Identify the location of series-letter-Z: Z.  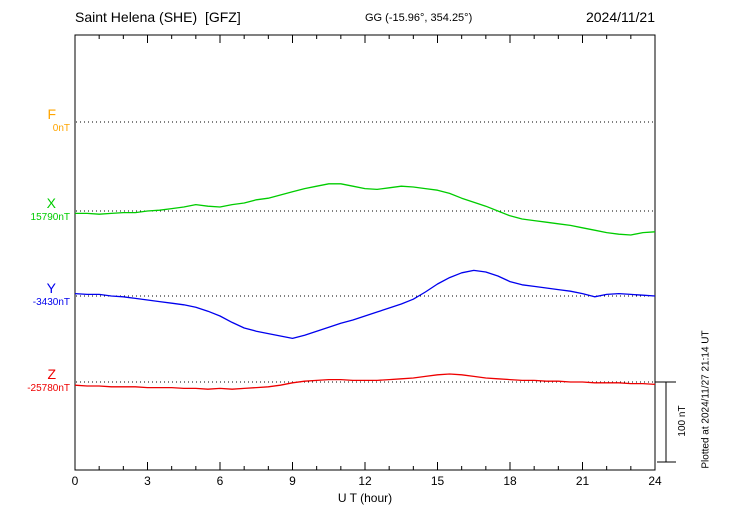
(51, 374).